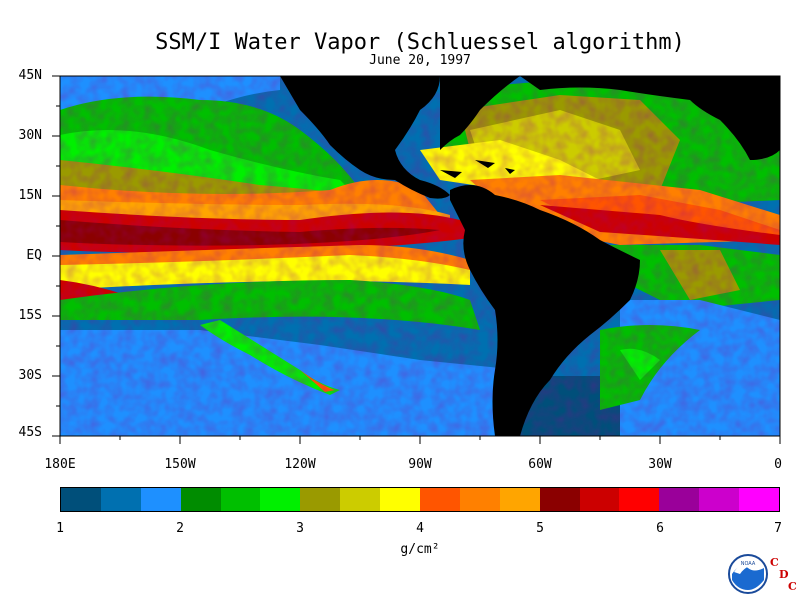 This screenshot has width=800, height=600. What do you see at coordinates (30, 75) in the screenshot?
I see `lat-label-45n: 45N` at bounding box center [30, 75].